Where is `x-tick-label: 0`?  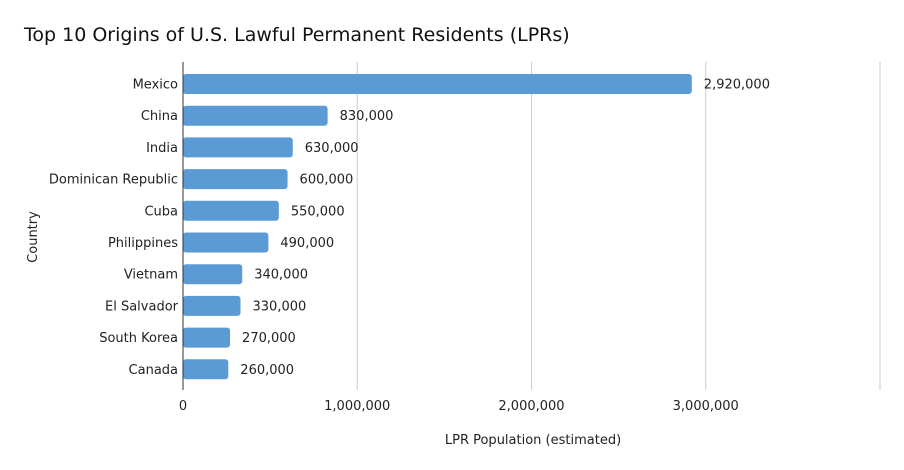
x-tick-label: 0 is located at coordinates (183, 406).